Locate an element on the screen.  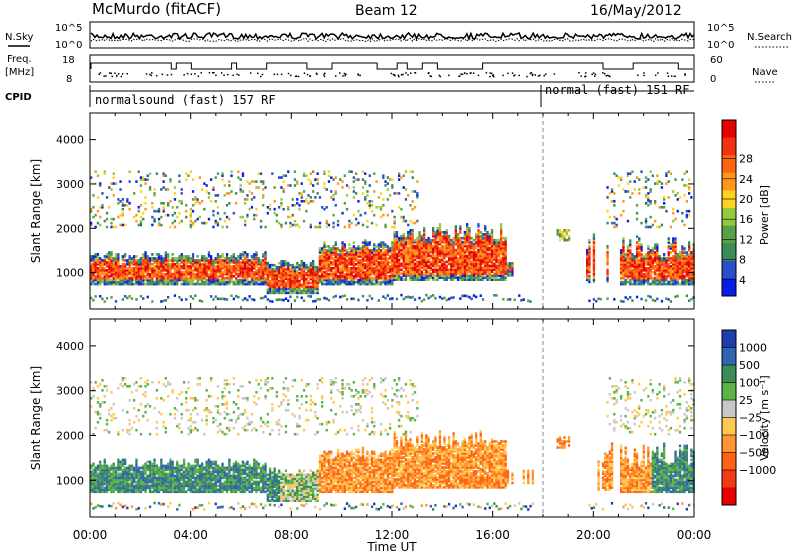
freq-traces is located at coordinates (391, 70).